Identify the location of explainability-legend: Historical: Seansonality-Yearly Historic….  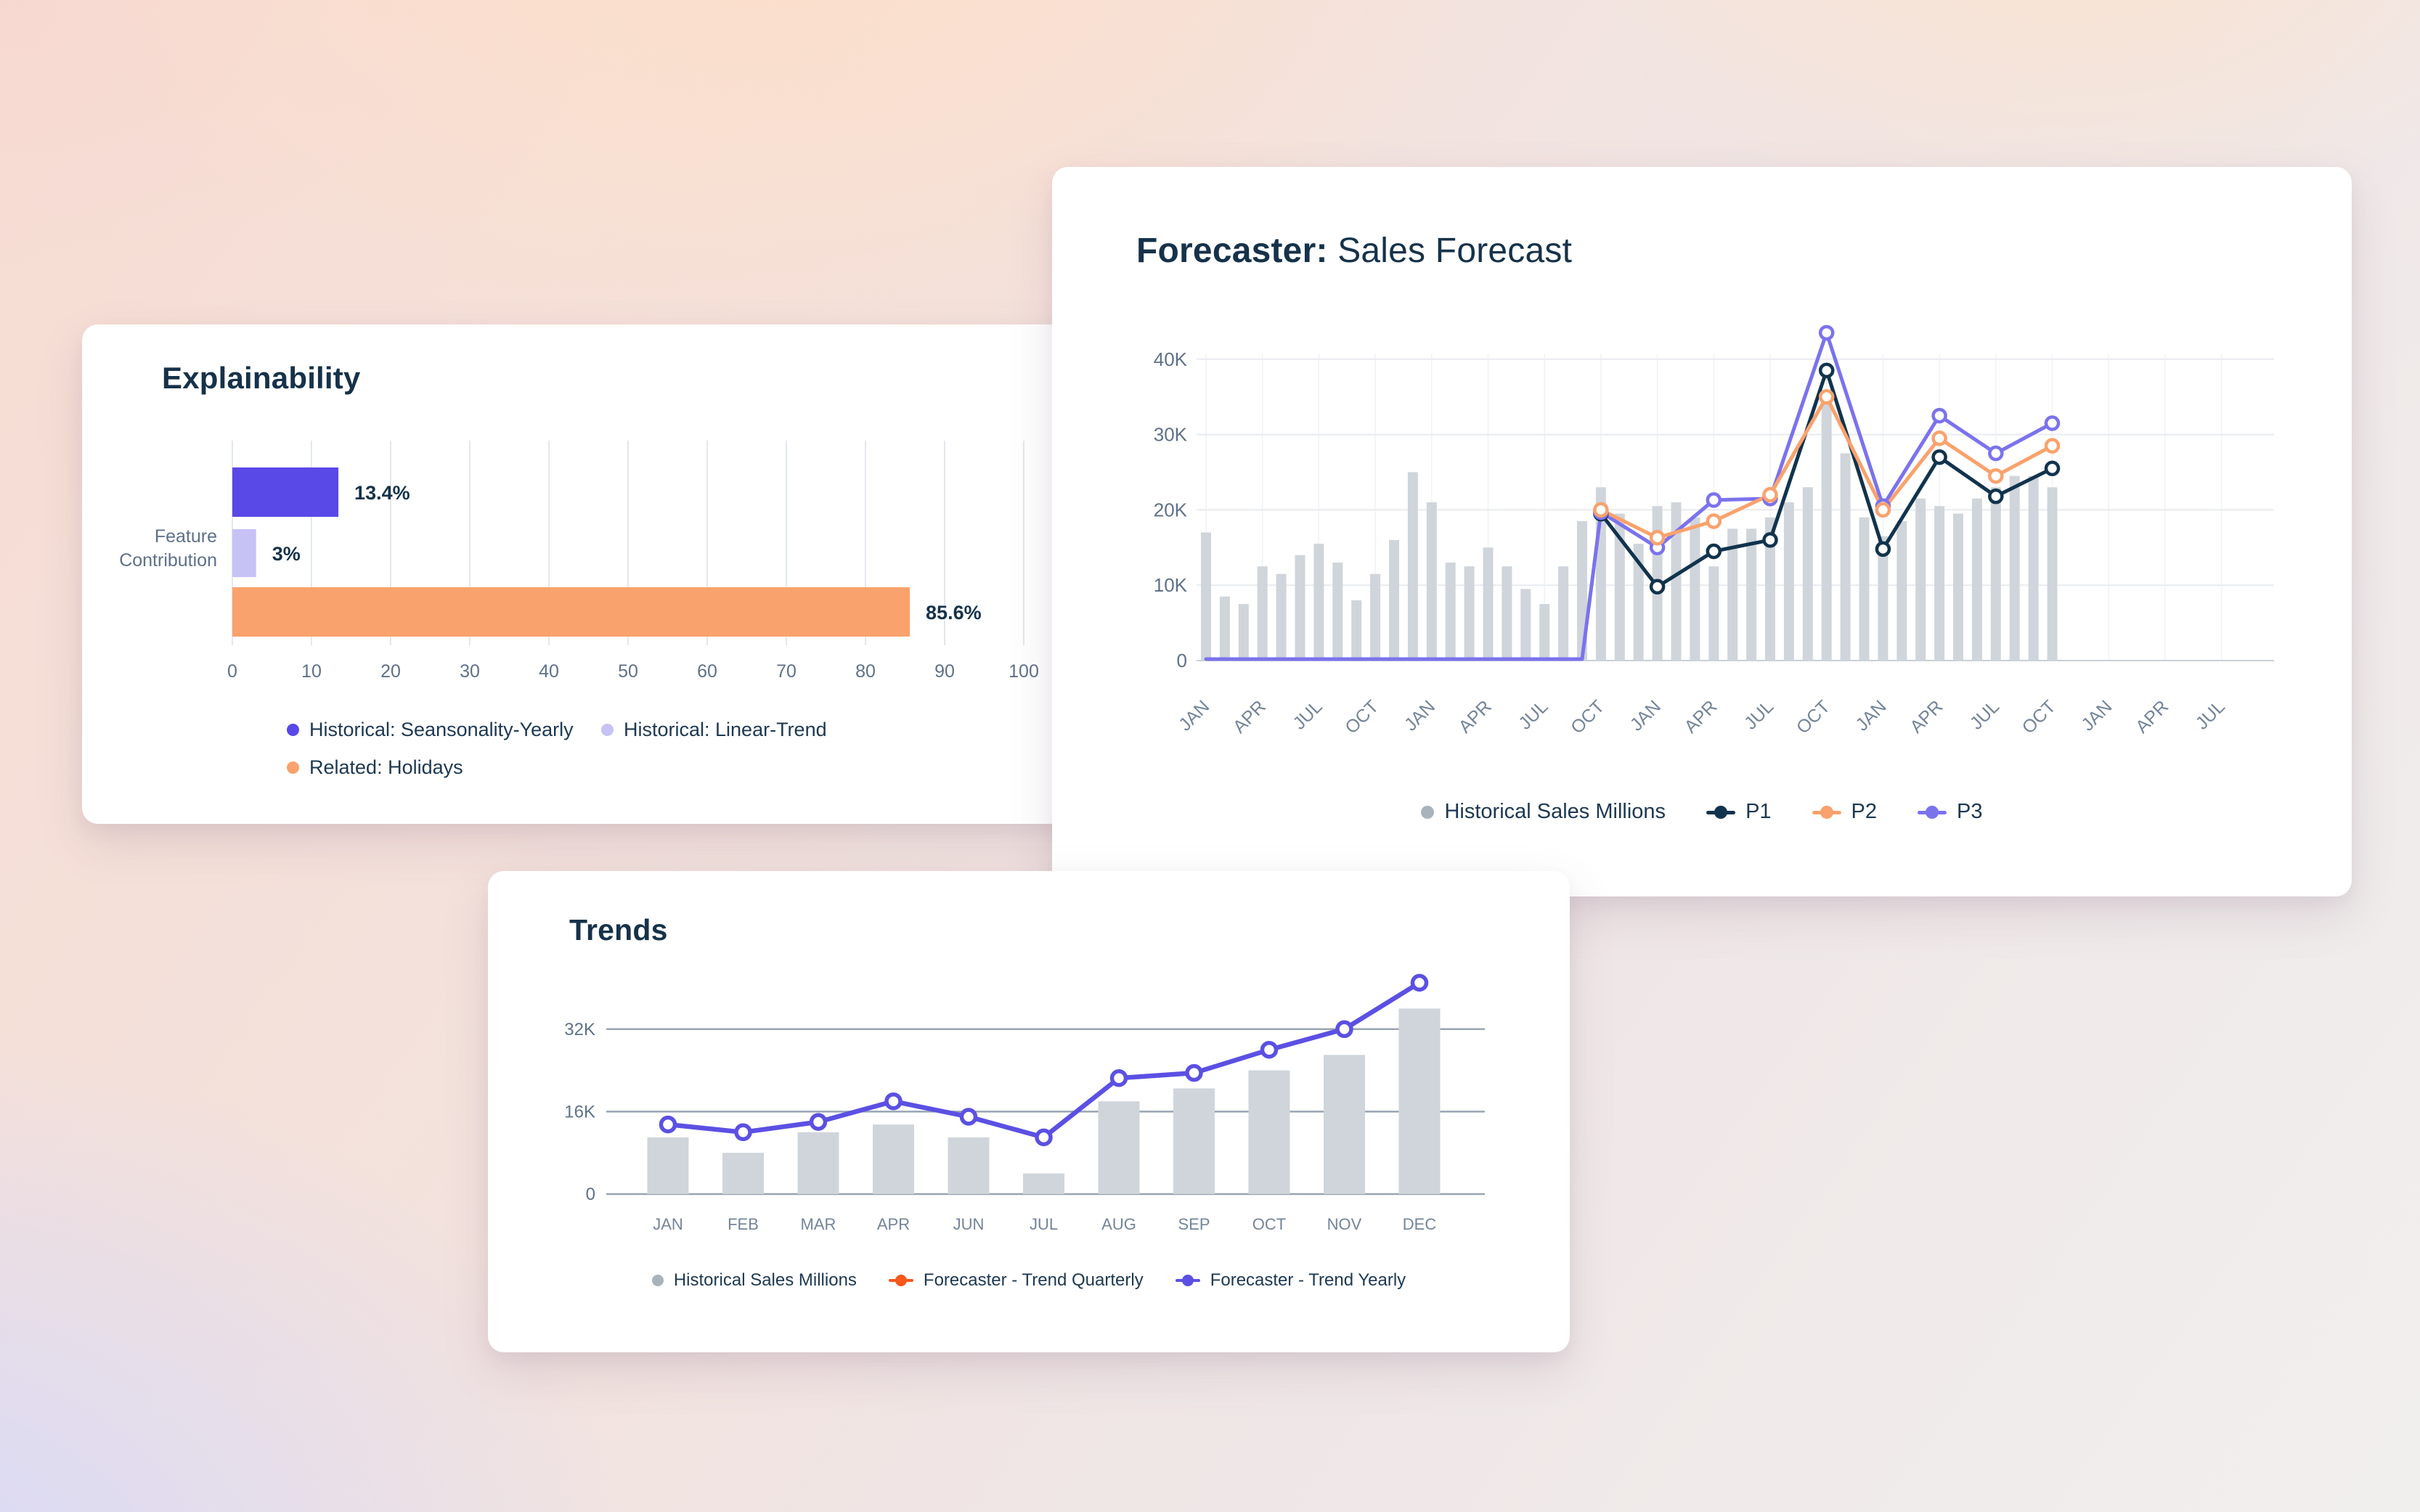
(557, 749).